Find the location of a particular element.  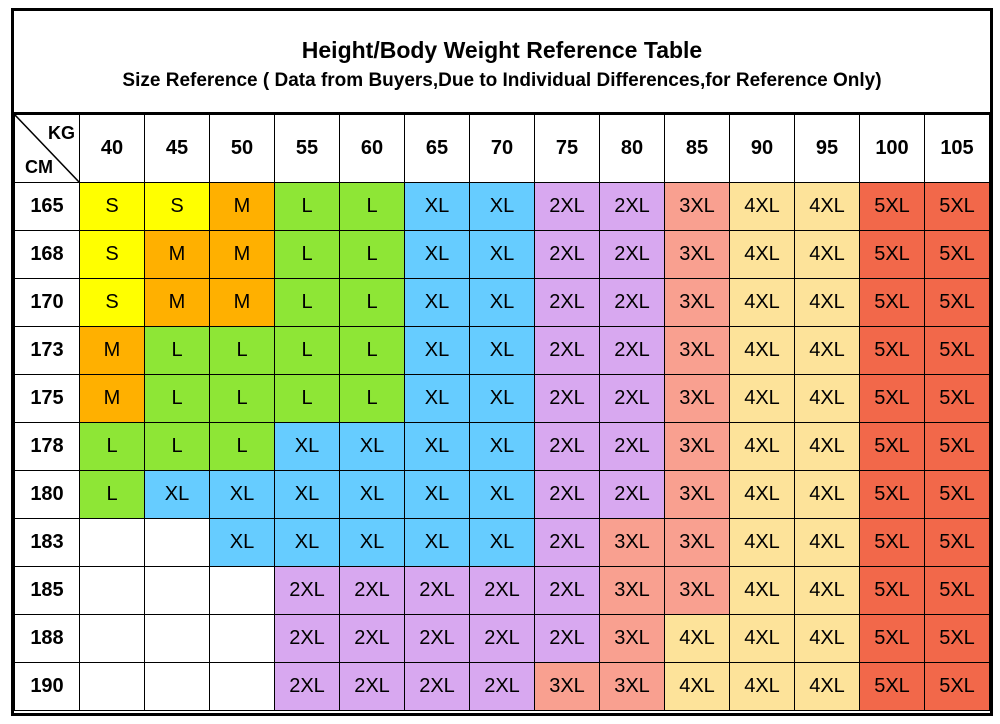

height-label: 188 is located at coordinates (47, 638).